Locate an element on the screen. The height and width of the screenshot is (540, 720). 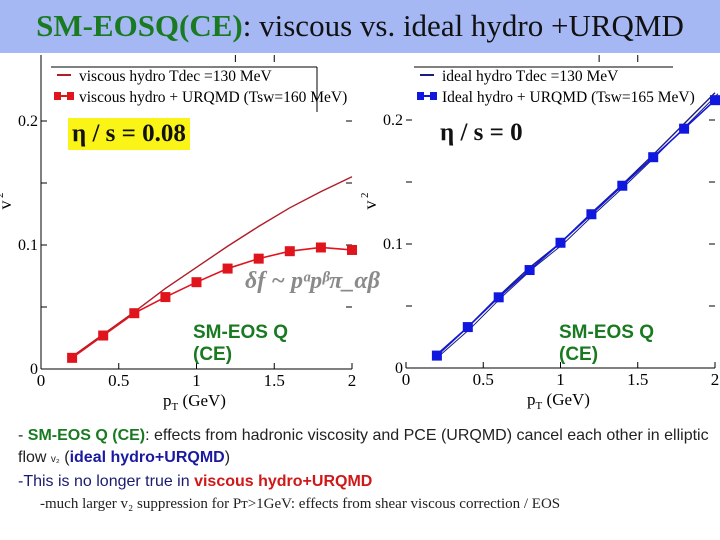
bullet-1-blue: ideal hydro+URQMD is located at coordinates (147, 457).